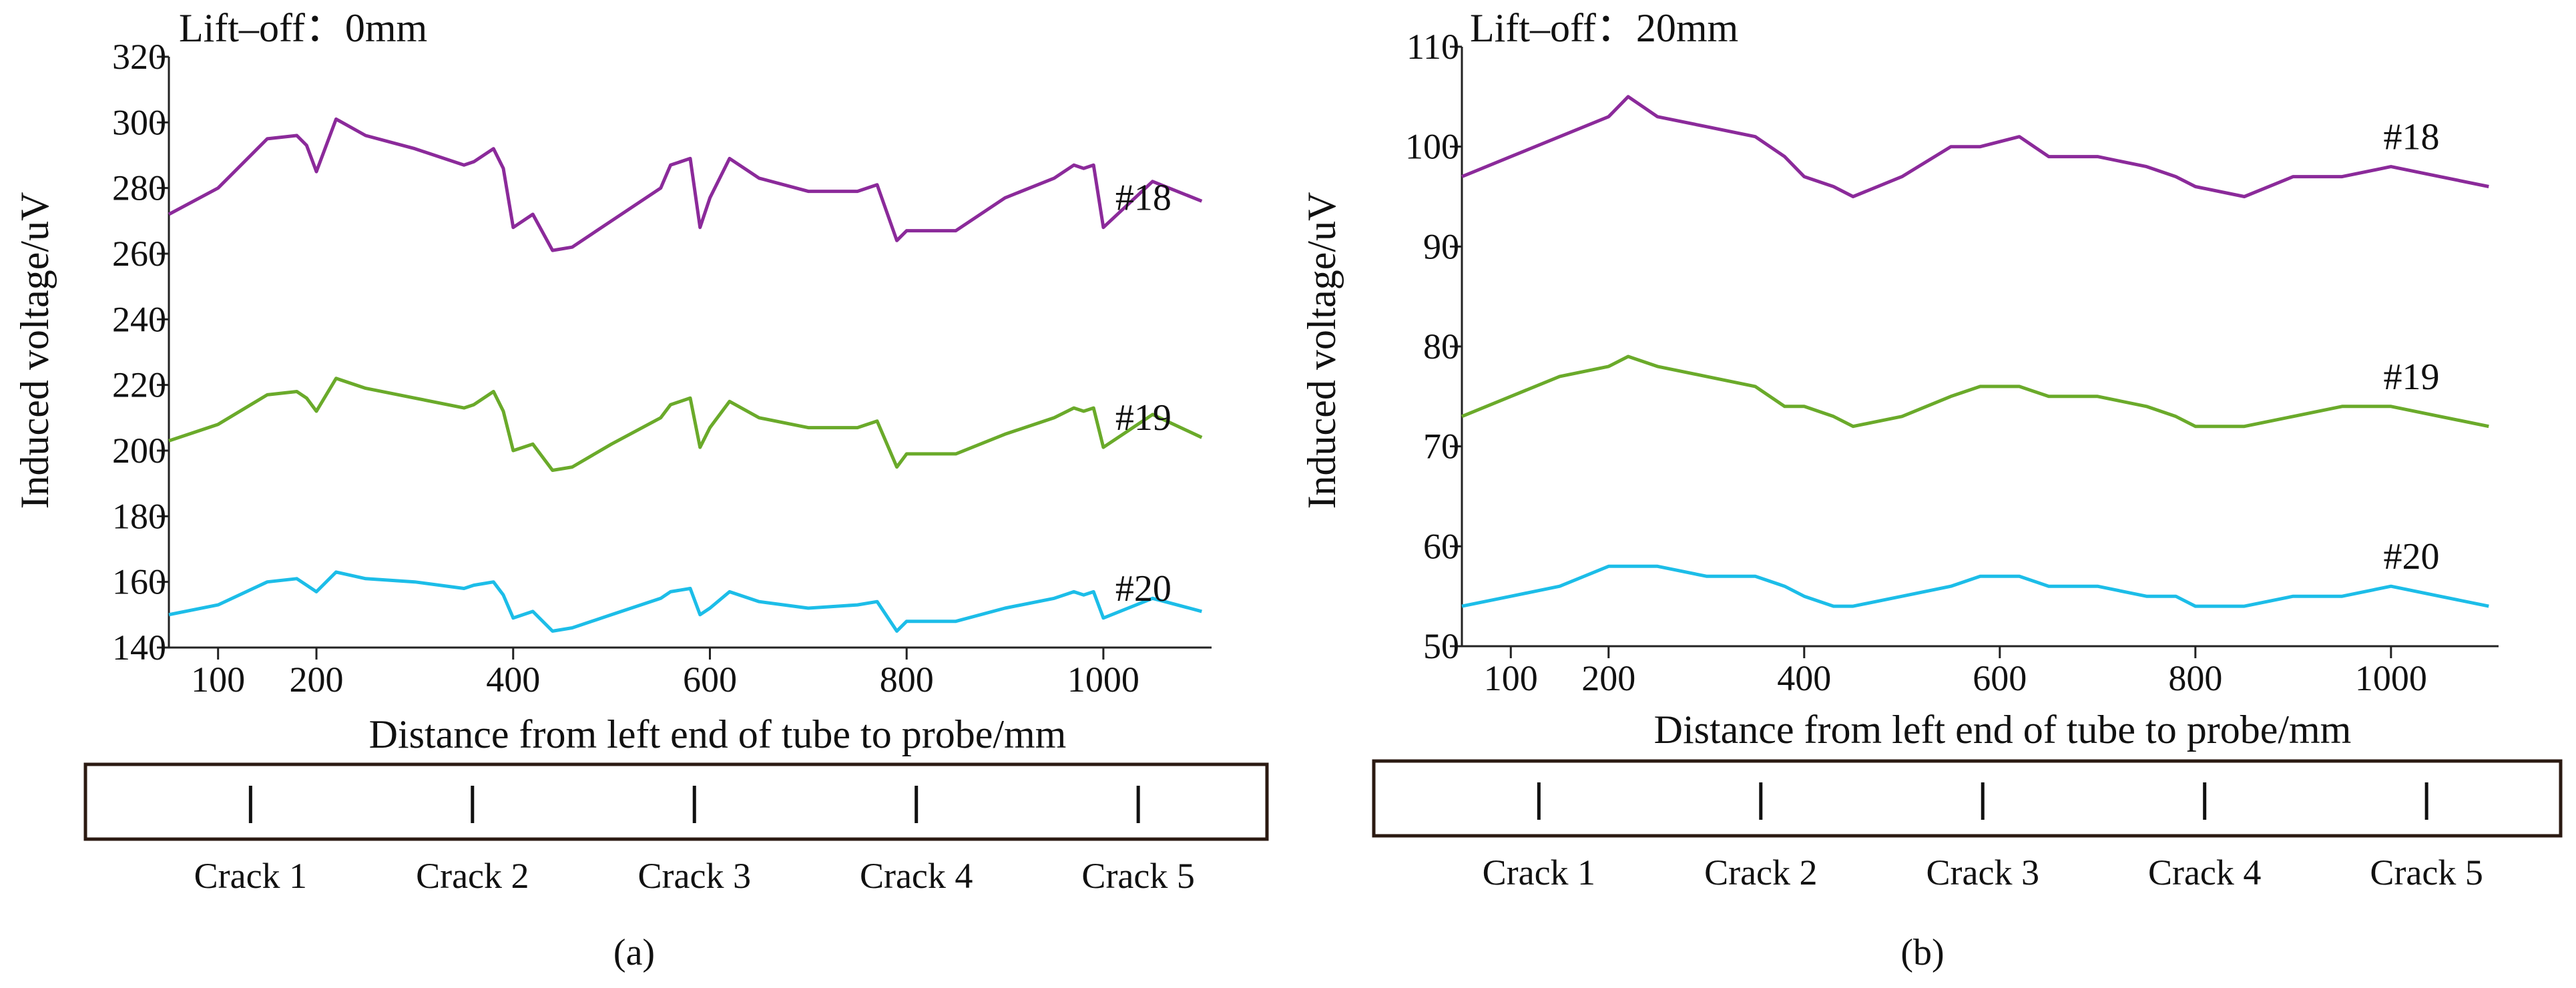  What do you see at coordinates (1441, 246) in the screenshot?
I see `y-tick-label-90: 90` at bounding box center [1441, 246].